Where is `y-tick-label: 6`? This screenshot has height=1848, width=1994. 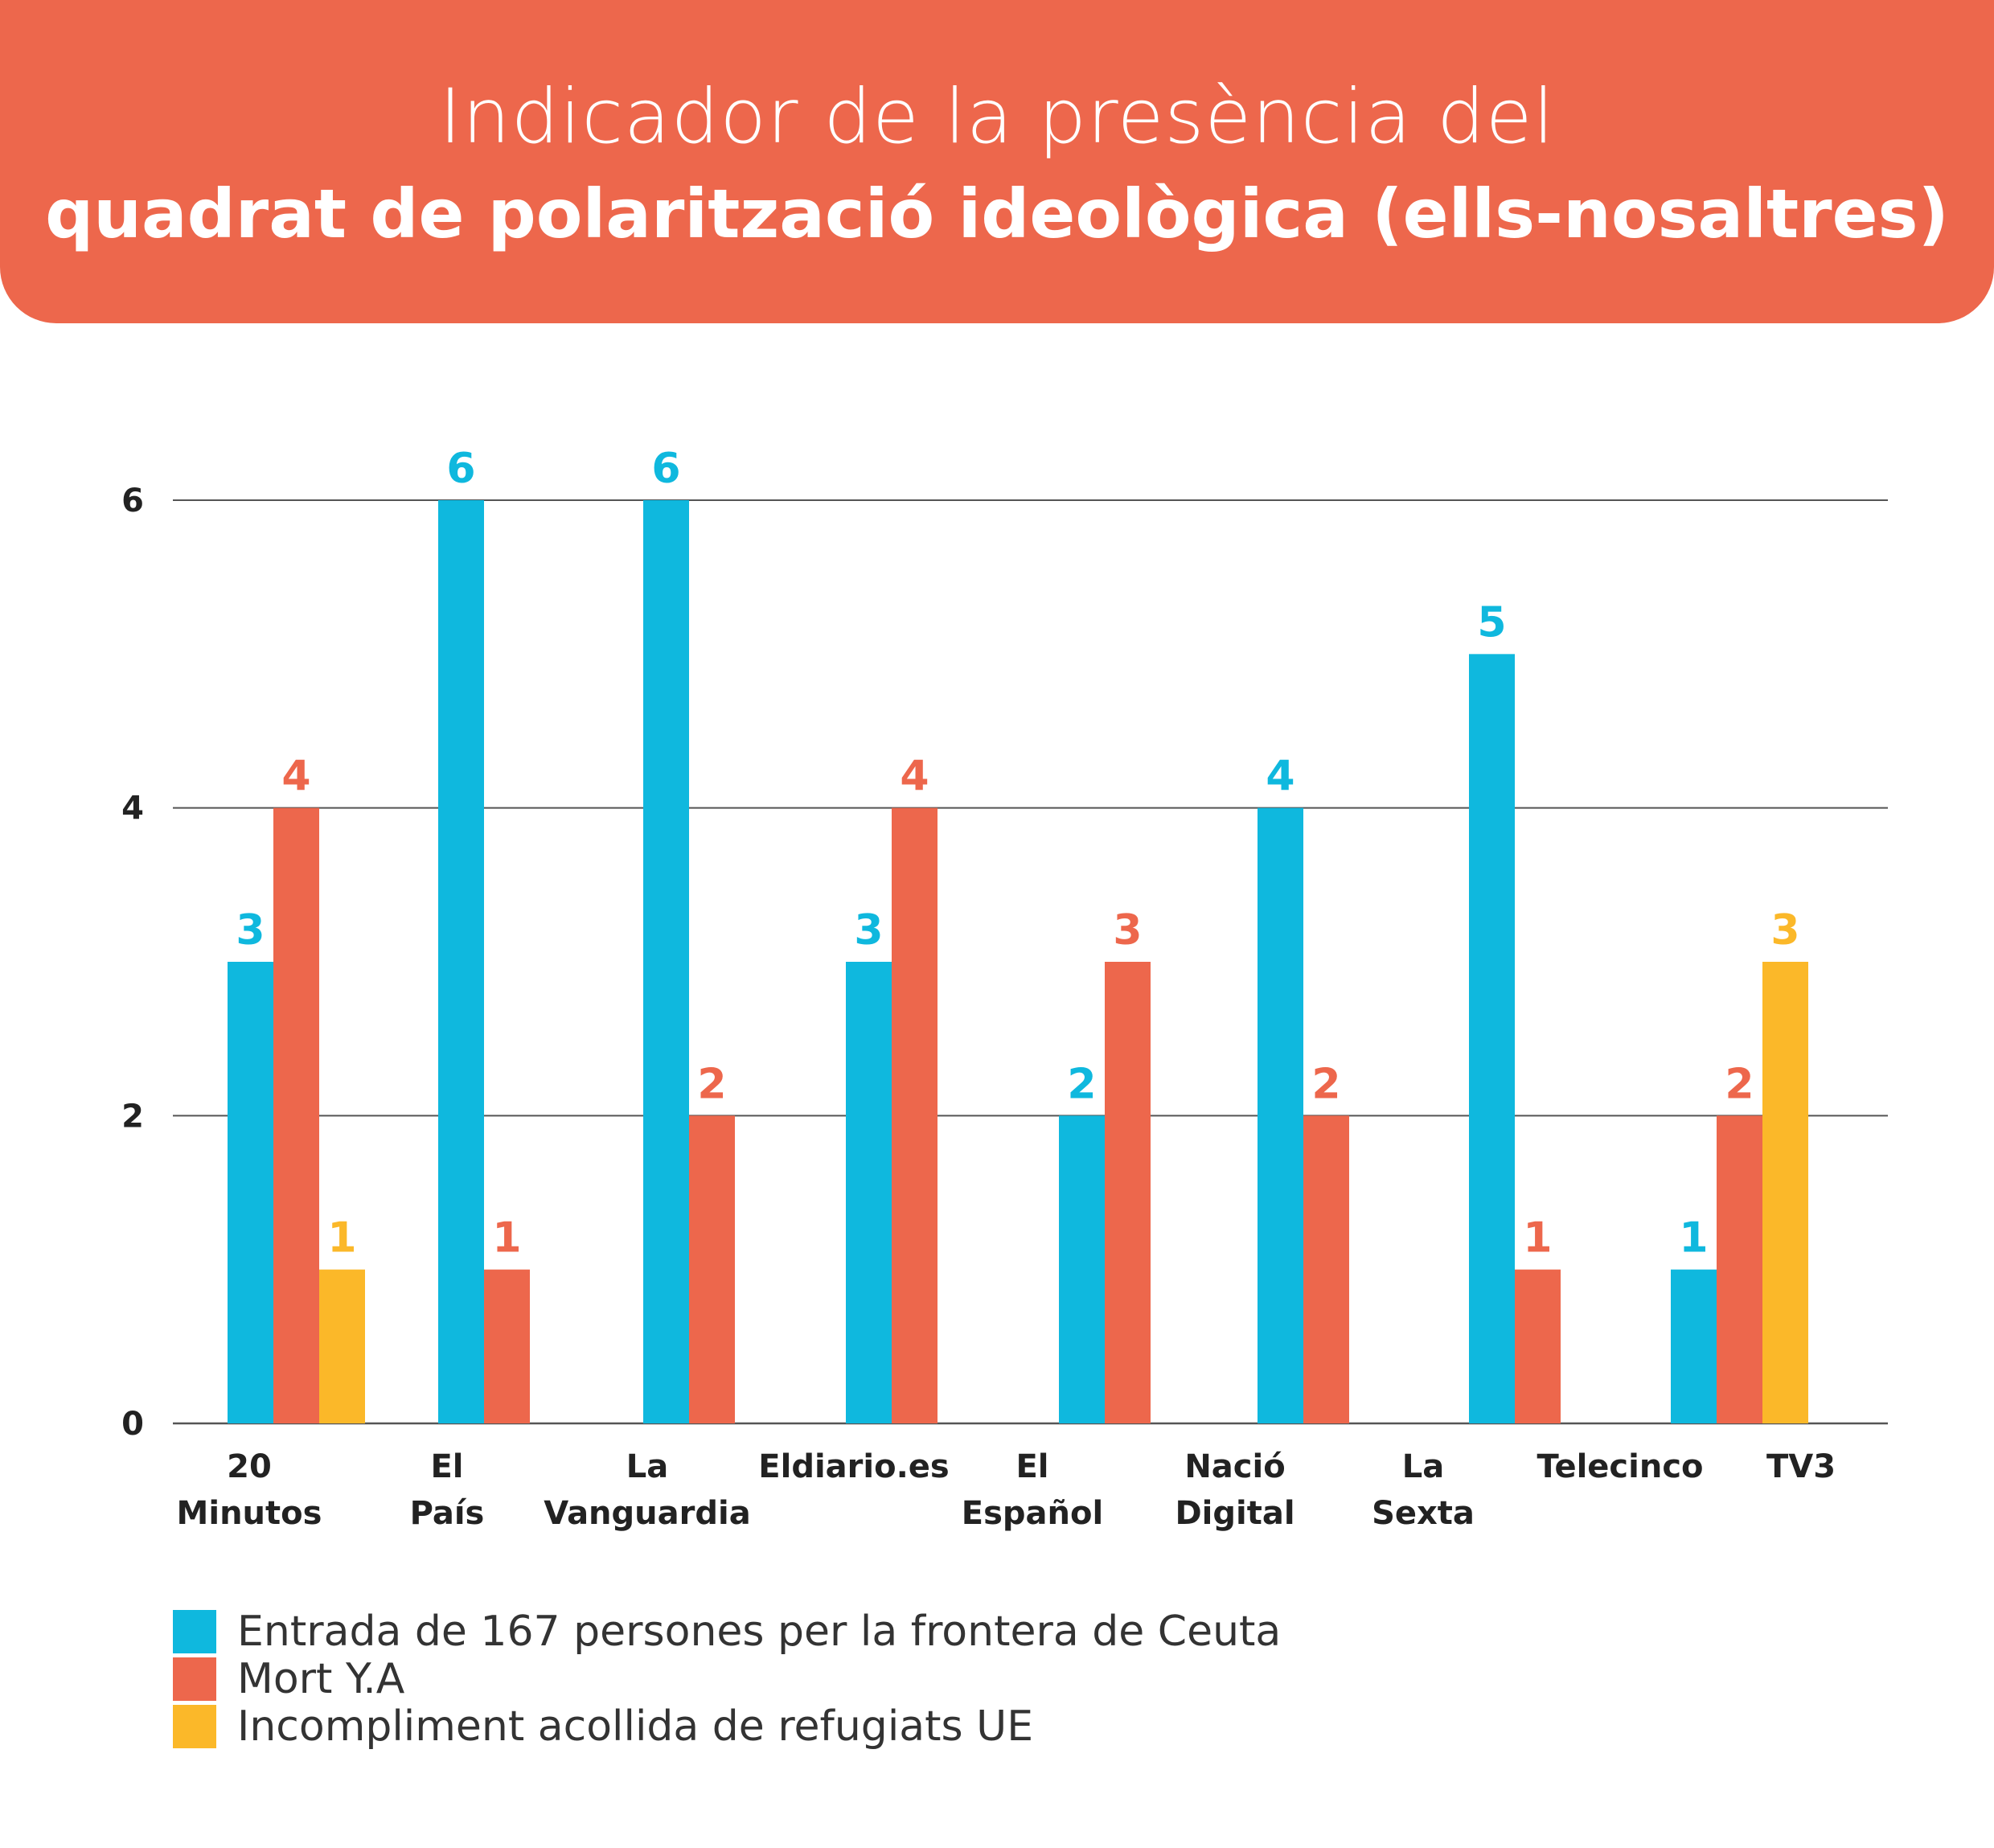
y-tick-label: 6 is located at coordinates (132, 501).